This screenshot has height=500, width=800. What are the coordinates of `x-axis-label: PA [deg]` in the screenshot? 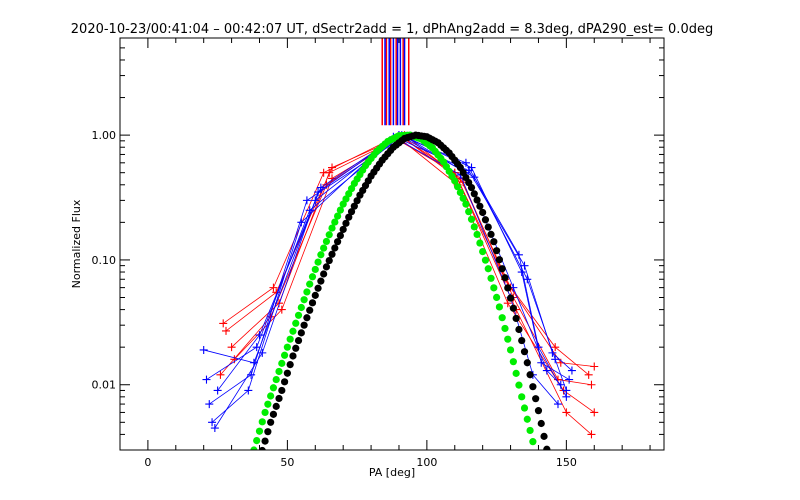 It's located at (392, 472).